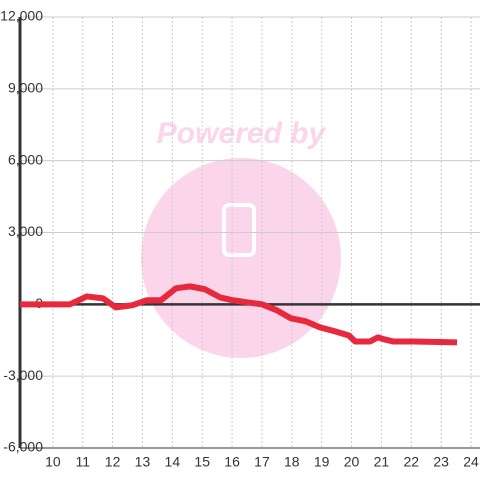  I want to click on y-tick-label: 6,000, so click(25, 159).